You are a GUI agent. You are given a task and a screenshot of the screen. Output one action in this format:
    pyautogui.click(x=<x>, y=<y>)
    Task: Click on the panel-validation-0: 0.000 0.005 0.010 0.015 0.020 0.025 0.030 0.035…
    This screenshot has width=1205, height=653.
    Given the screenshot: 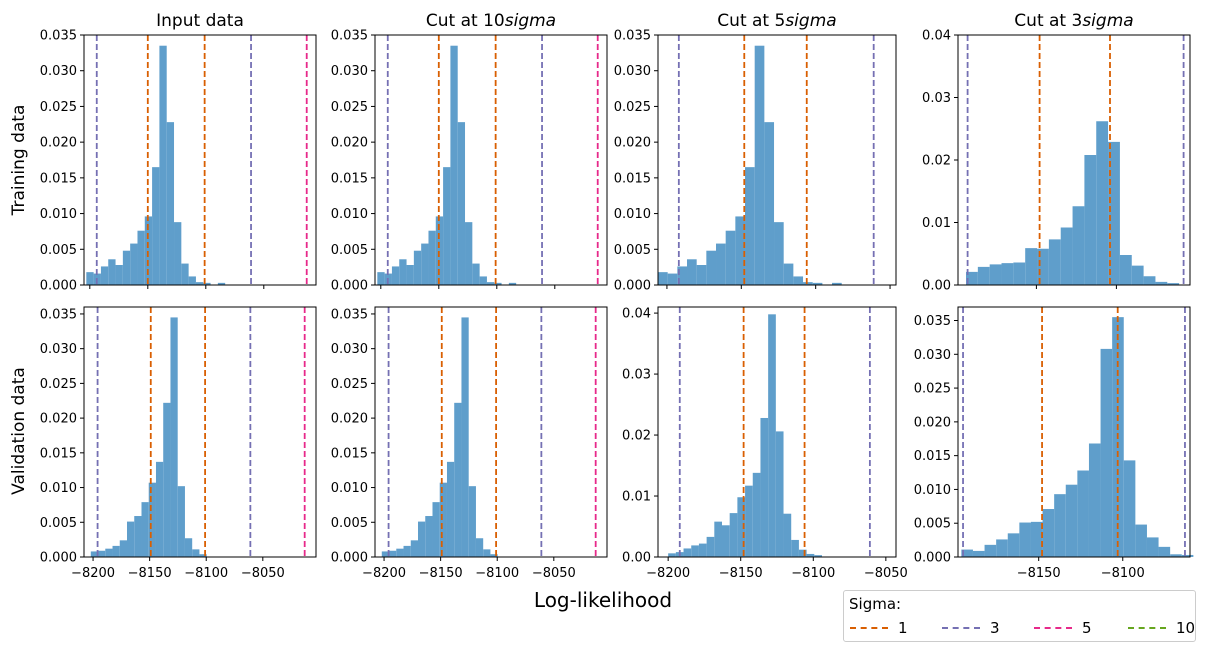 What is the action you would take?
    pyautogui.click(x=178, y=443)
    